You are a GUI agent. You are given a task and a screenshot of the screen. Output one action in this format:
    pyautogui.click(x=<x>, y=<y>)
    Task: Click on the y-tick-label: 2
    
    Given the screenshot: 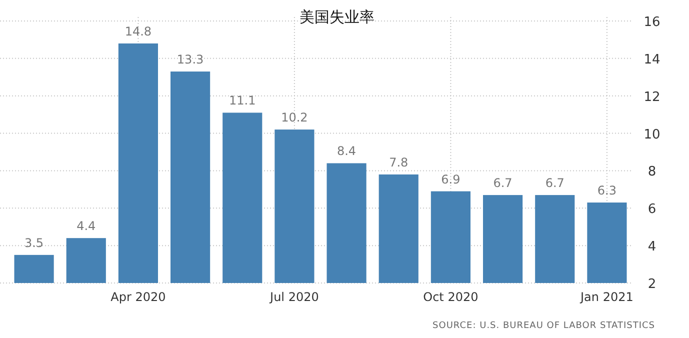 What is the action you would take?
    pyautogui.click(x=652, y=284)
    